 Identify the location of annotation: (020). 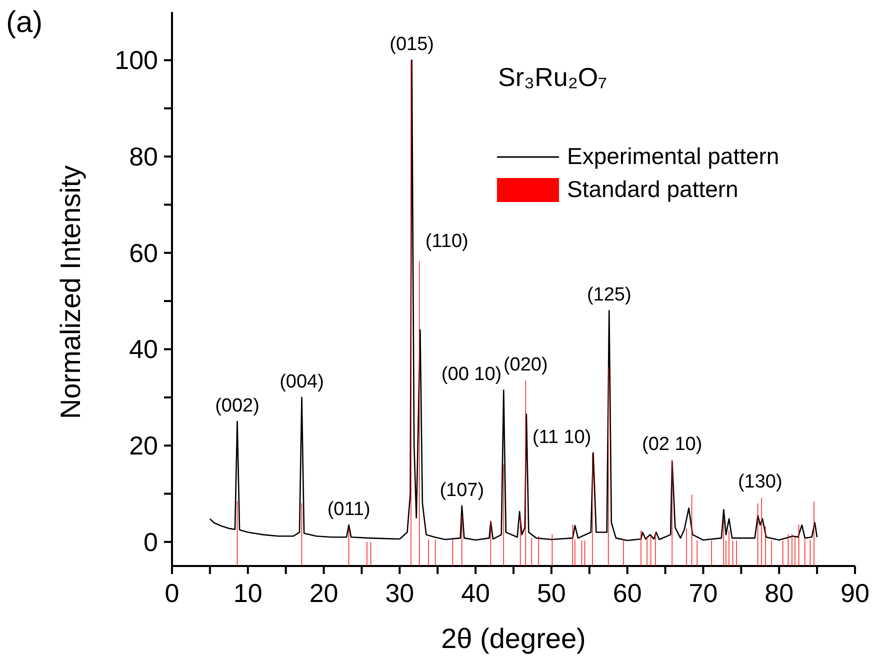
(525, 365).